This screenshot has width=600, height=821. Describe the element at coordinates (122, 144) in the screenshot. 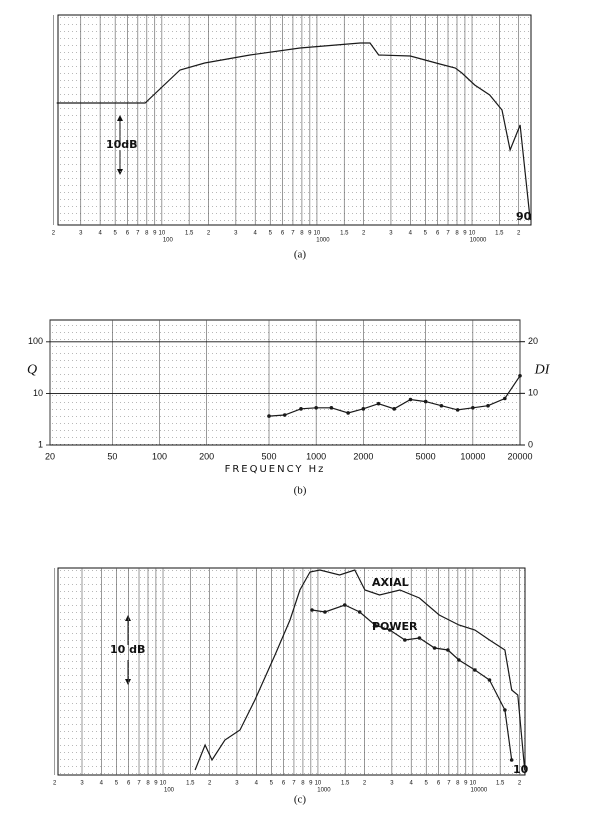

I see `annotation: 10dB` at that location.